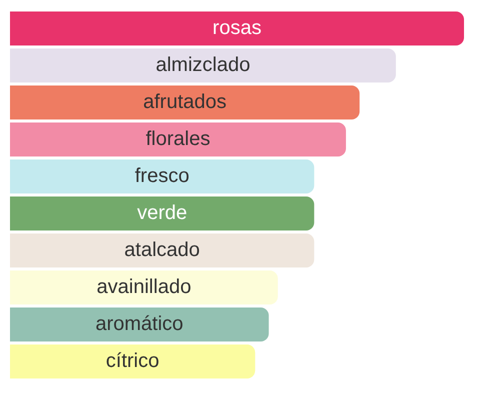  I want to click on y-tick-label: avainillado, so click(144, 287).